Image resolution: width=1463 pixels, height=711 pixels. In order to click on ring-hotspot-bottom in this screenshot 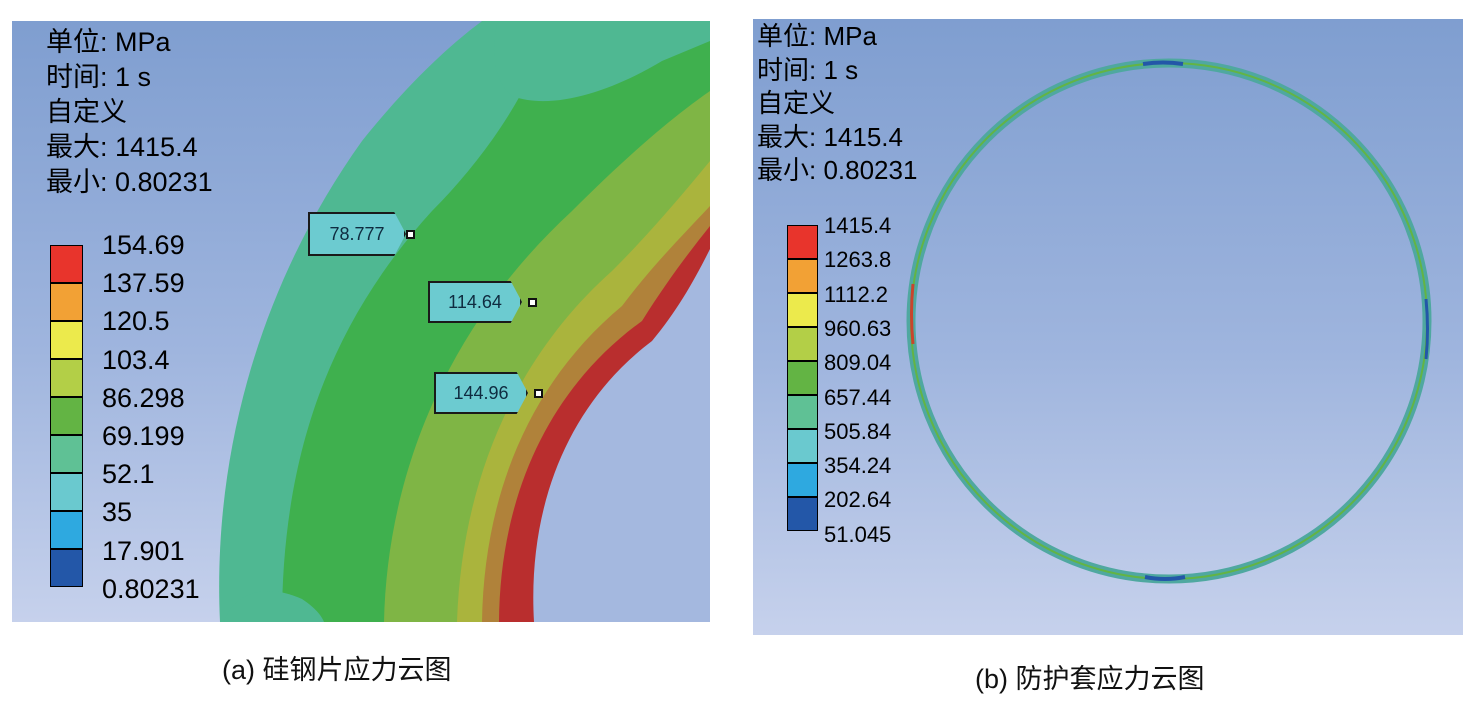, I will do `click(1165, 578)`.